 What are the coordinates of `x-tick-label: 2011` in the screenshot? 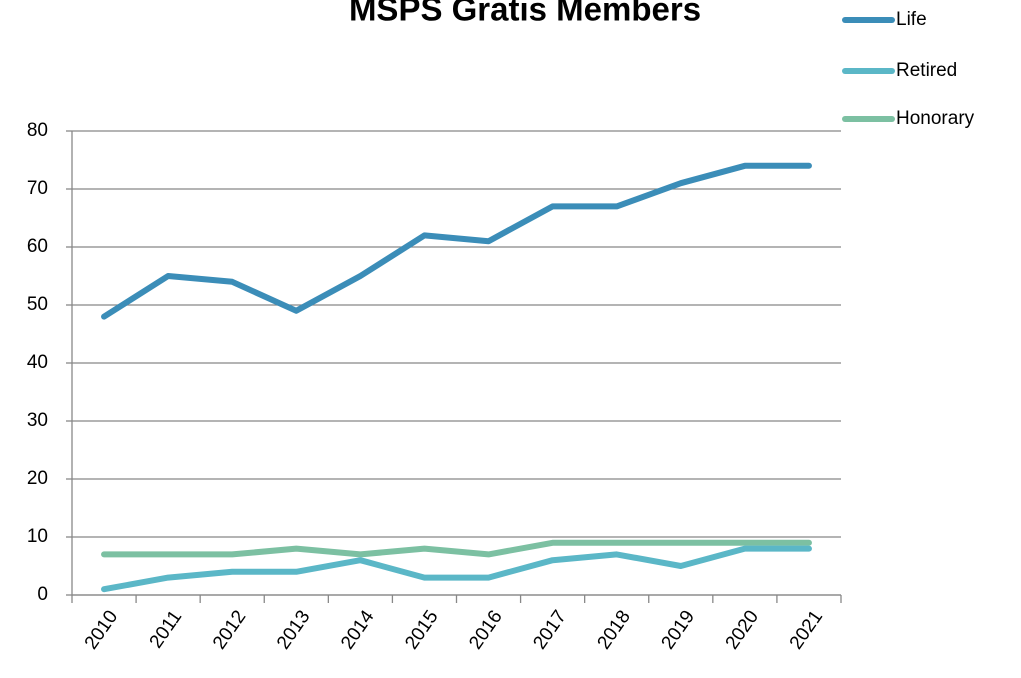 It's located at (166, 630).